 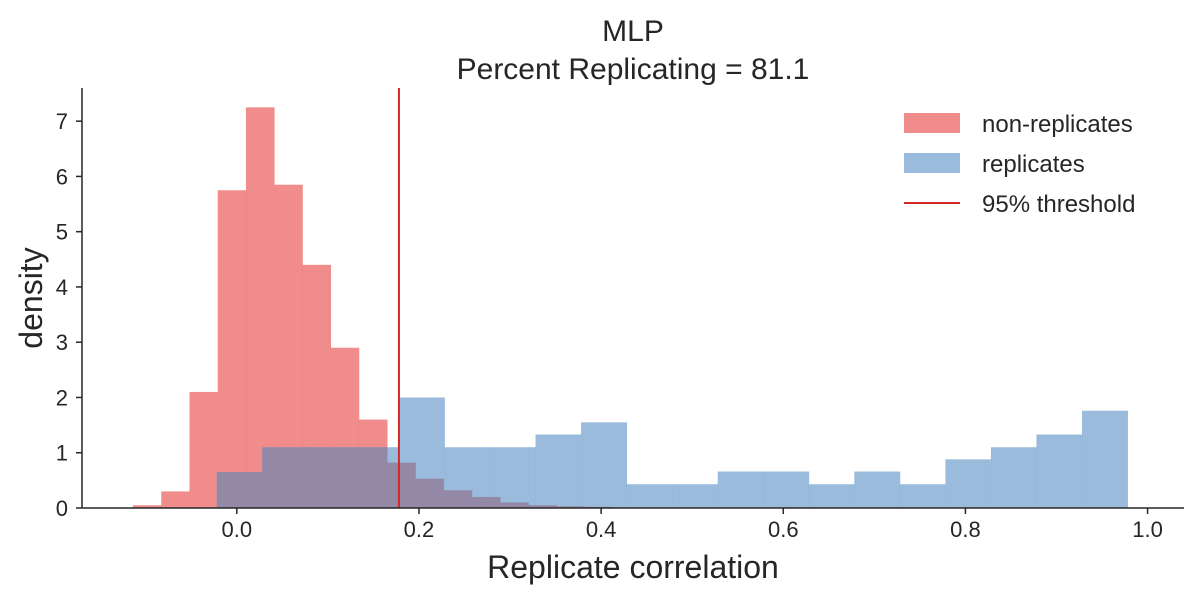 What do you see at coordinates (62, 121) in the screenshot?
I see `y-tick-label: 7` at bounding box center [62, 121].